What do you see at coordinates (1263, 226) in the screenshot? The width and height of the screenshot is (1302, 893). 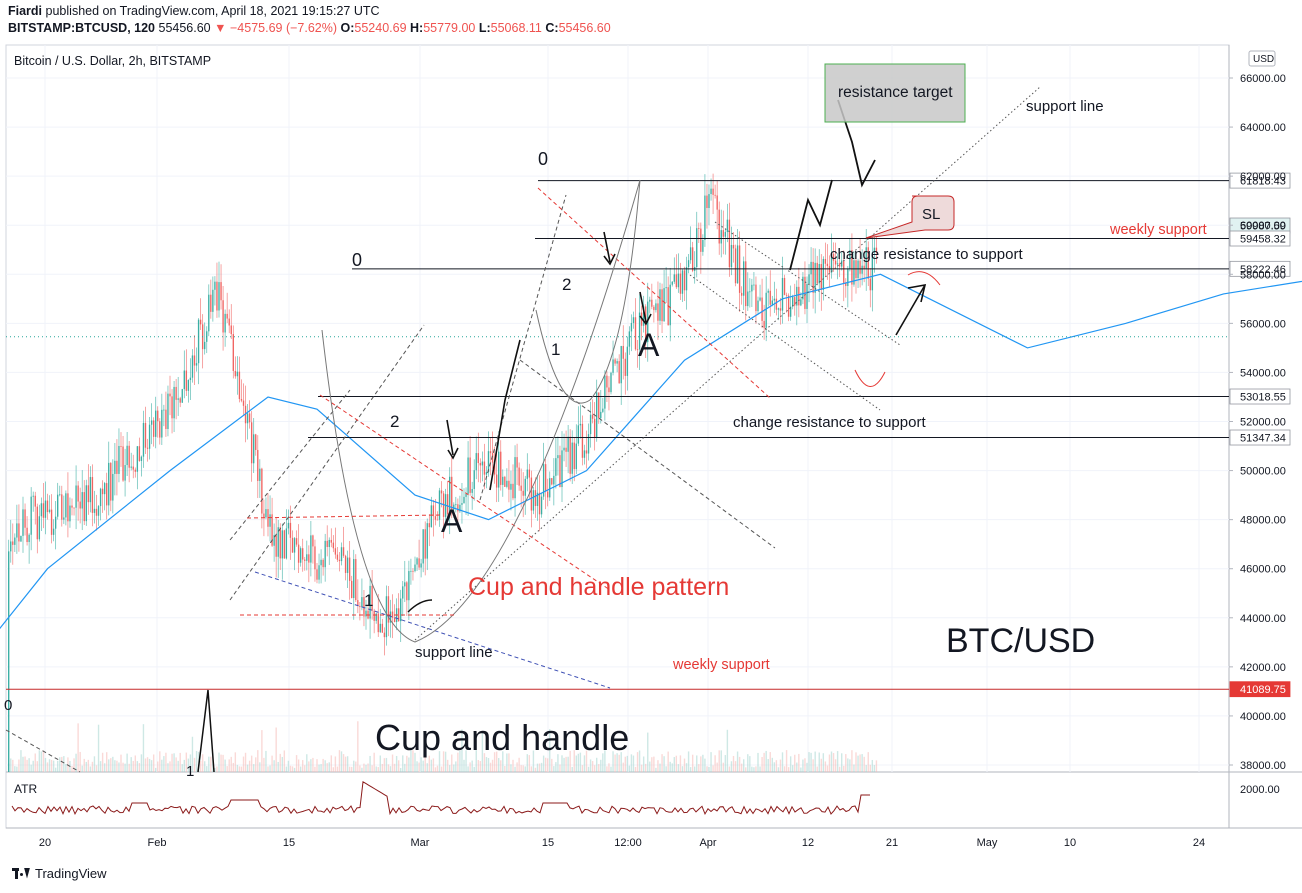 I see `y-tick-label: 60000.00` at bounding box center [1263, 226].